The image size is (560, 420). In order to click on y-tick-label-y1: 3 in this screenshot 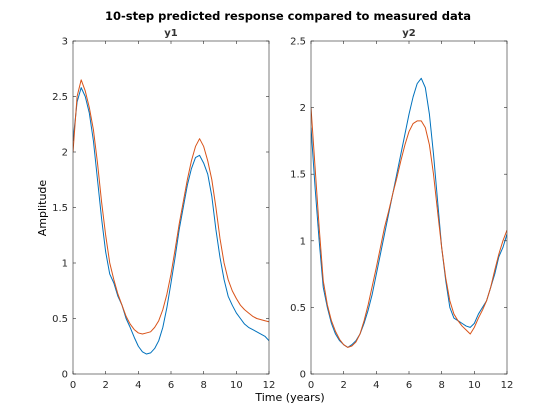, I will do `click(65, 42)`.